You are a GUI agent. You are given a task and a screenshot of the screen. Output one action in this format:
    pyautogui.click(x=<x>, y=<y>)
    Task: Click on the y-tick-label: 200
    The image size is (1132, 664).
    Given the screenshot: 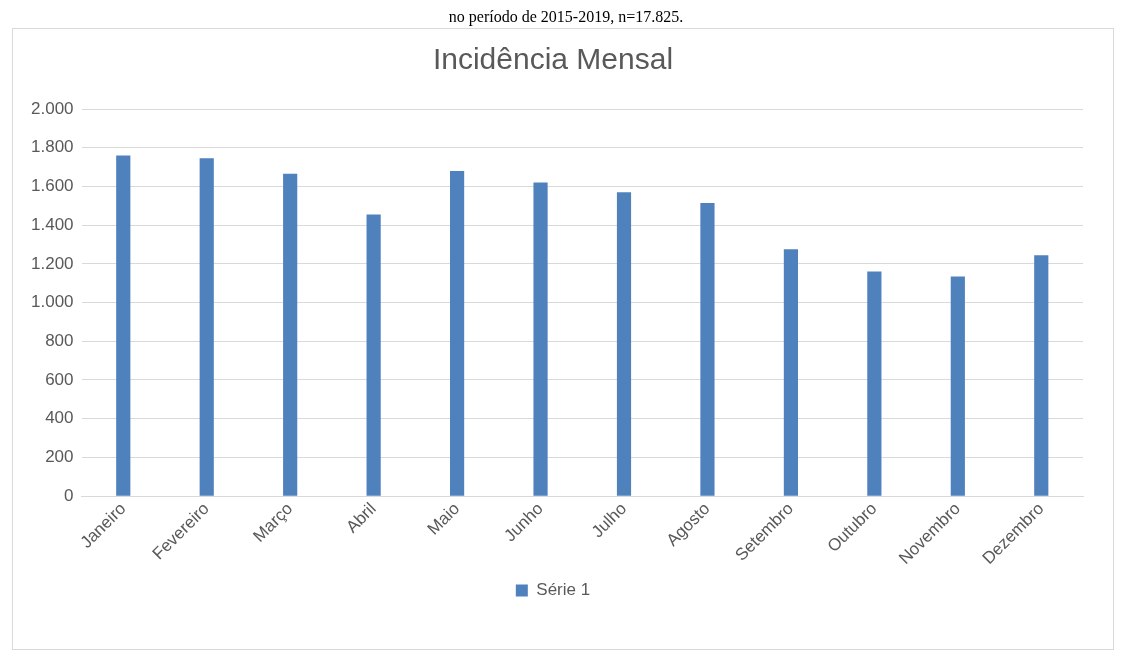 What is the action you would take?
    pyautogui.click(x=59, y=457)
    